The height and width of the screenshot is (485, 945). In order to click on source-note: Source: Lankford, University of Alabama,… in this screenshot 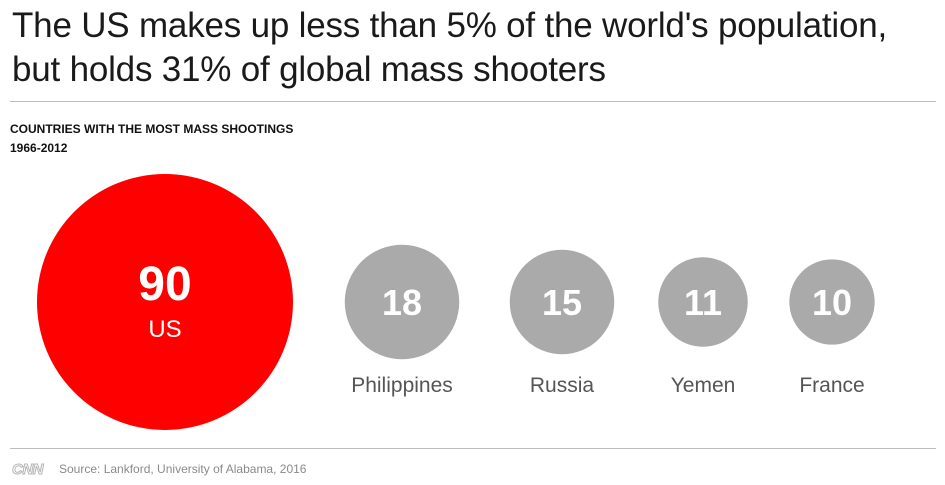, I will do `click(183, 469)`.